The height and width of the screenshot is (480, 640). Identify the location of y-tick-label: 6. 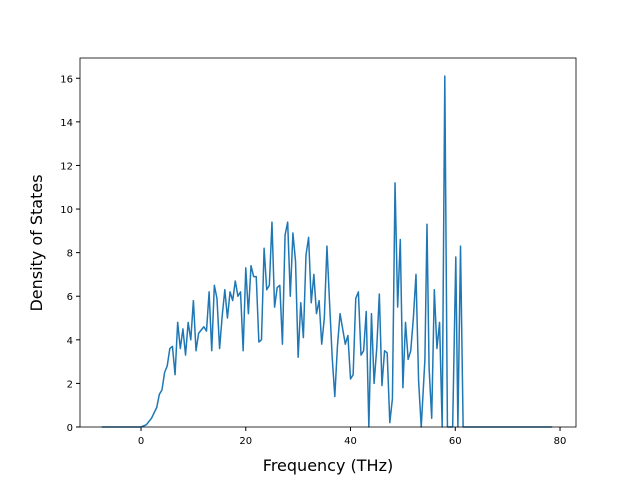
(70, 297).